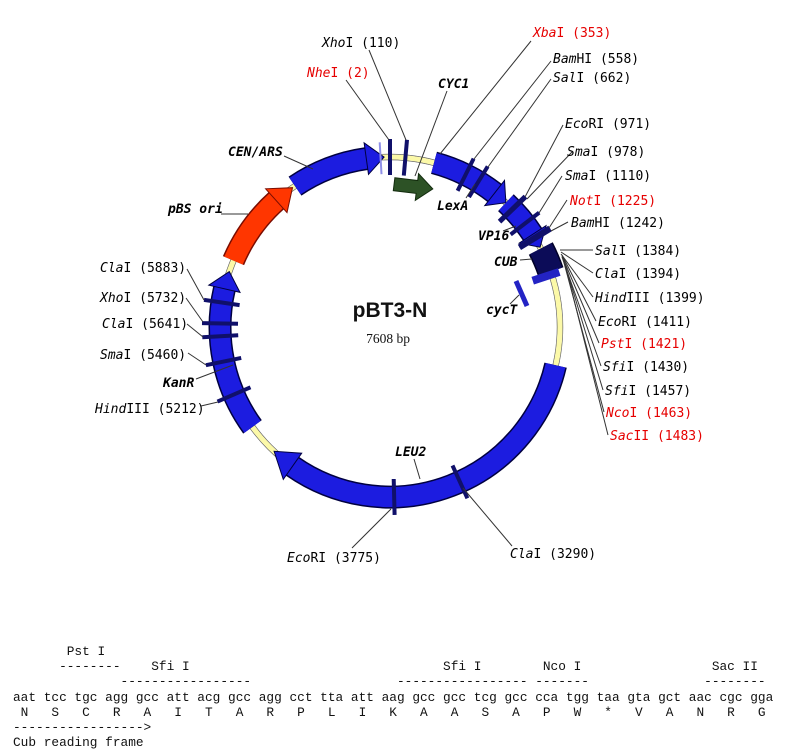 This screenshot has width=788, height=755. What do you see at coordinates (506, 262) in the screenshot?
I see `feature-label-cub: CUB` at bounding box center [506, 262].